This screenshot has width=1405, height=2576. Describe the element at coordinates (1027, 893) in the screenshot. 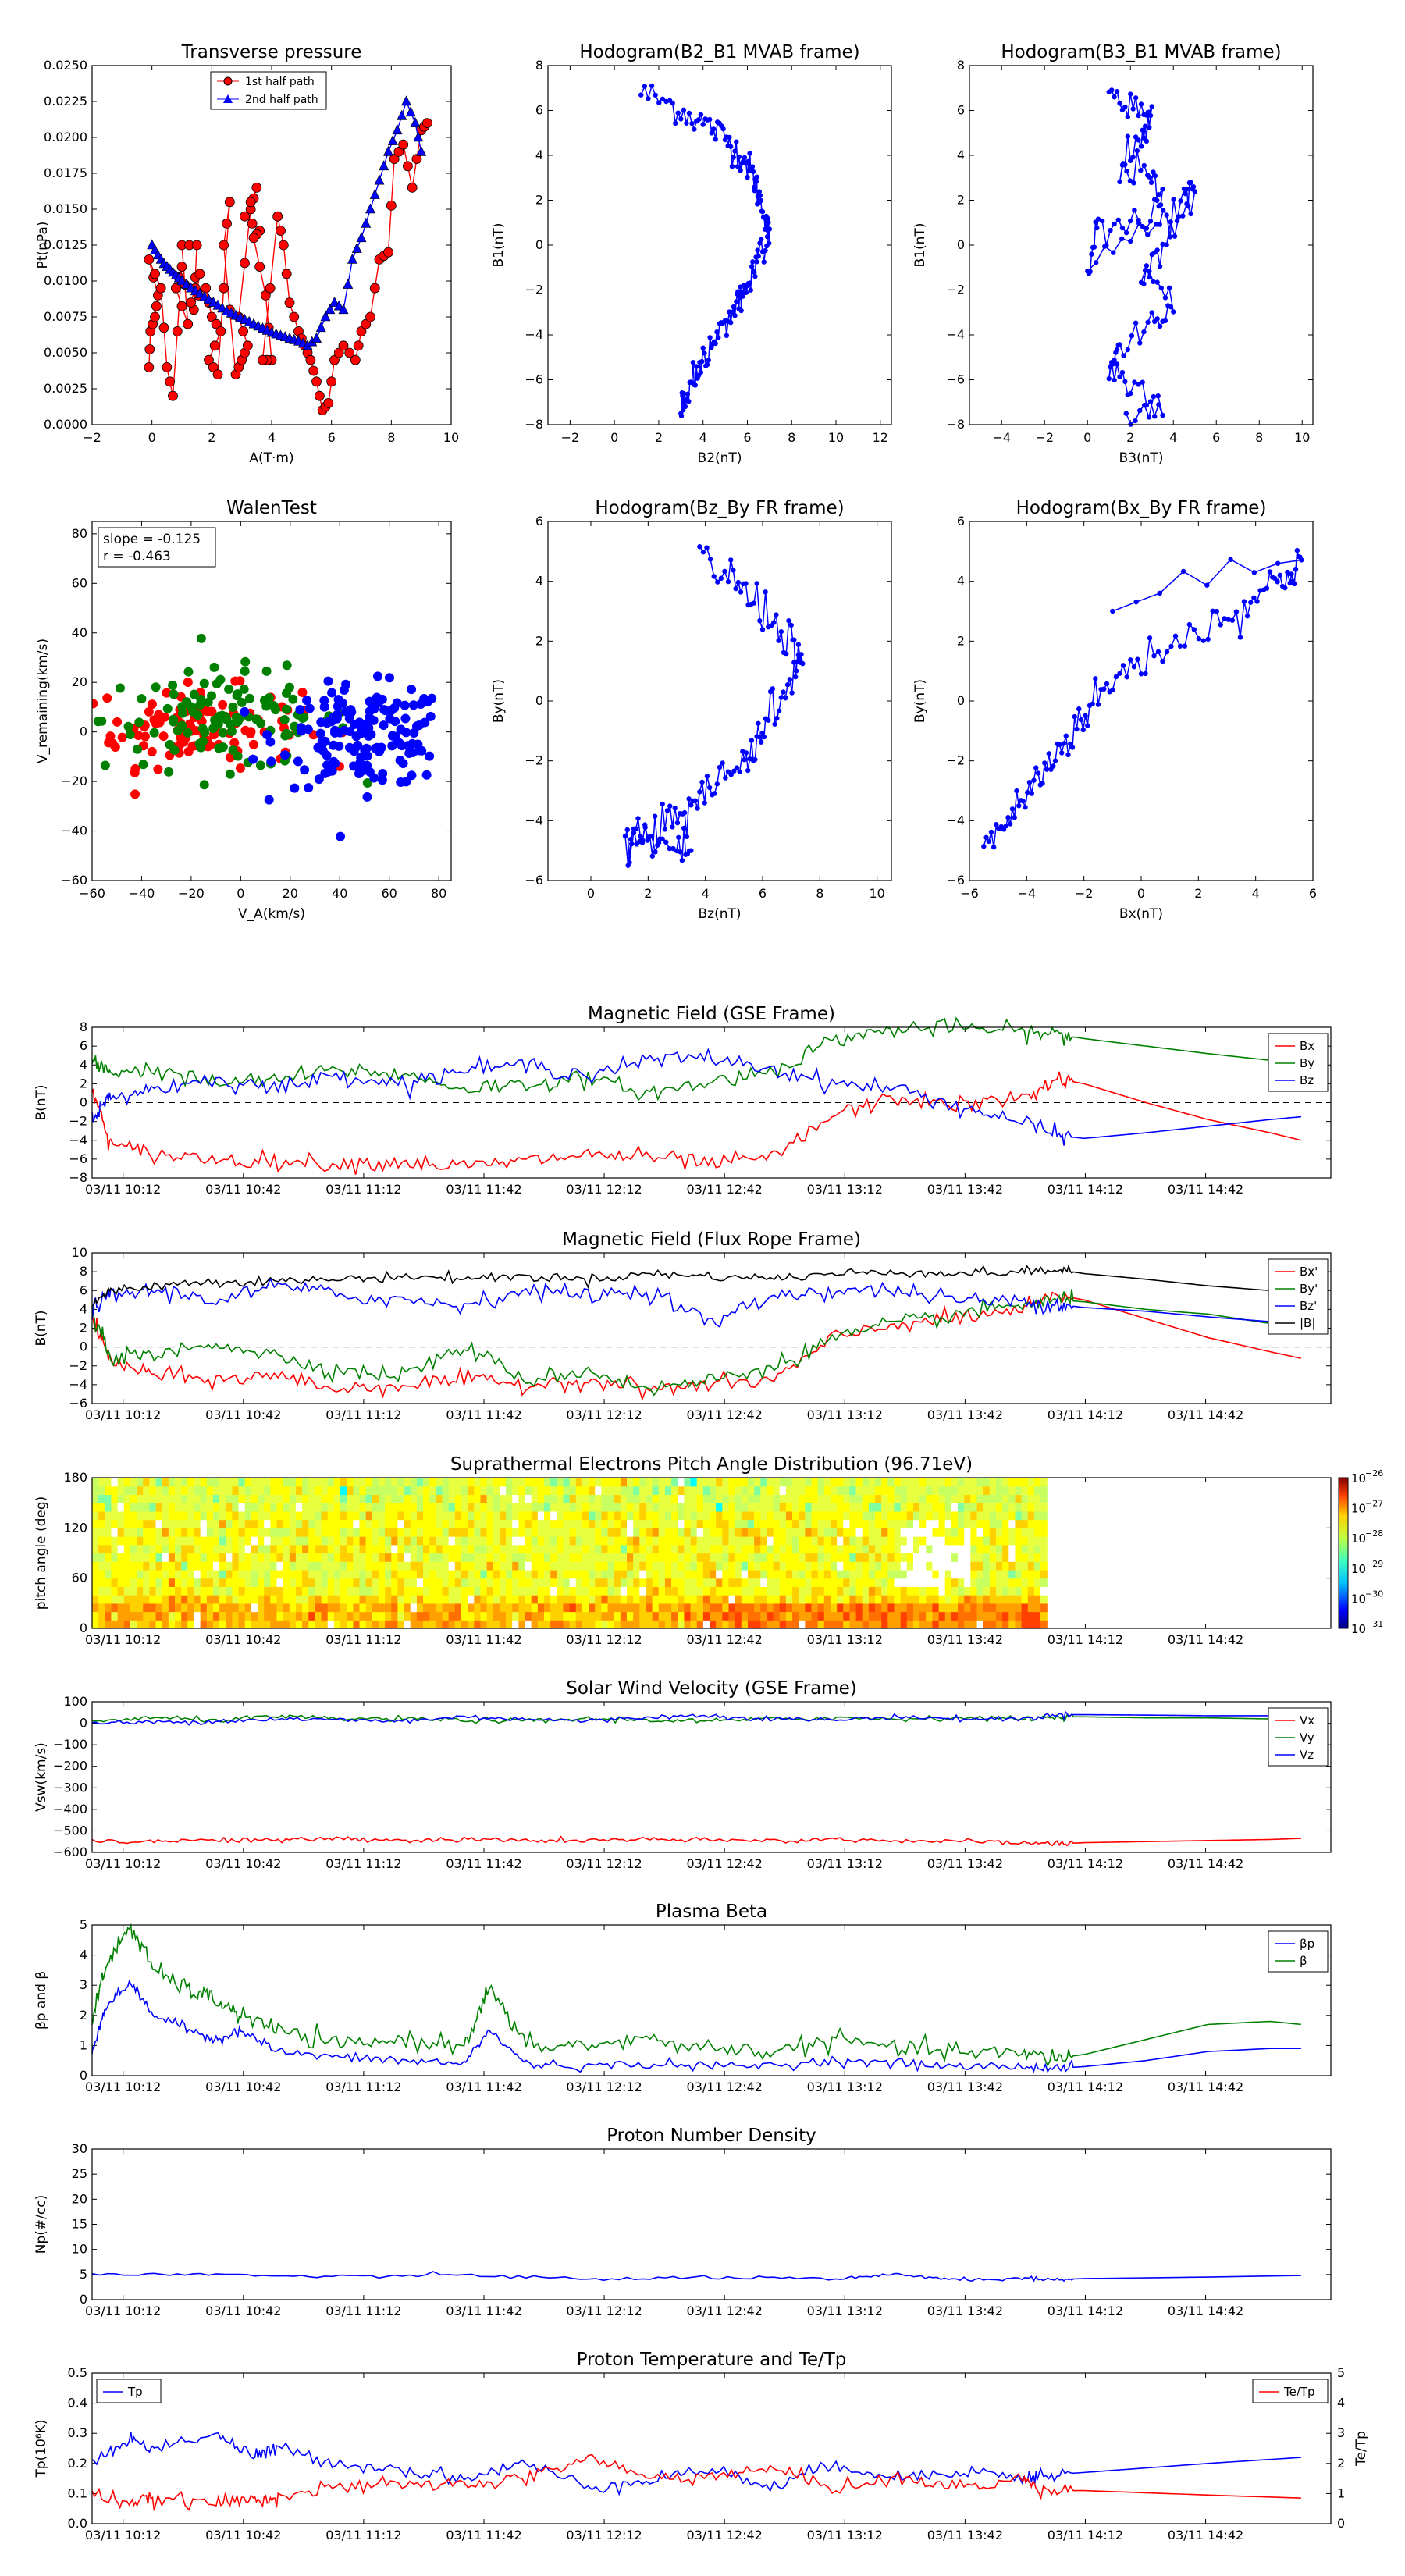

I see `x-tick-label: −4` at that location.